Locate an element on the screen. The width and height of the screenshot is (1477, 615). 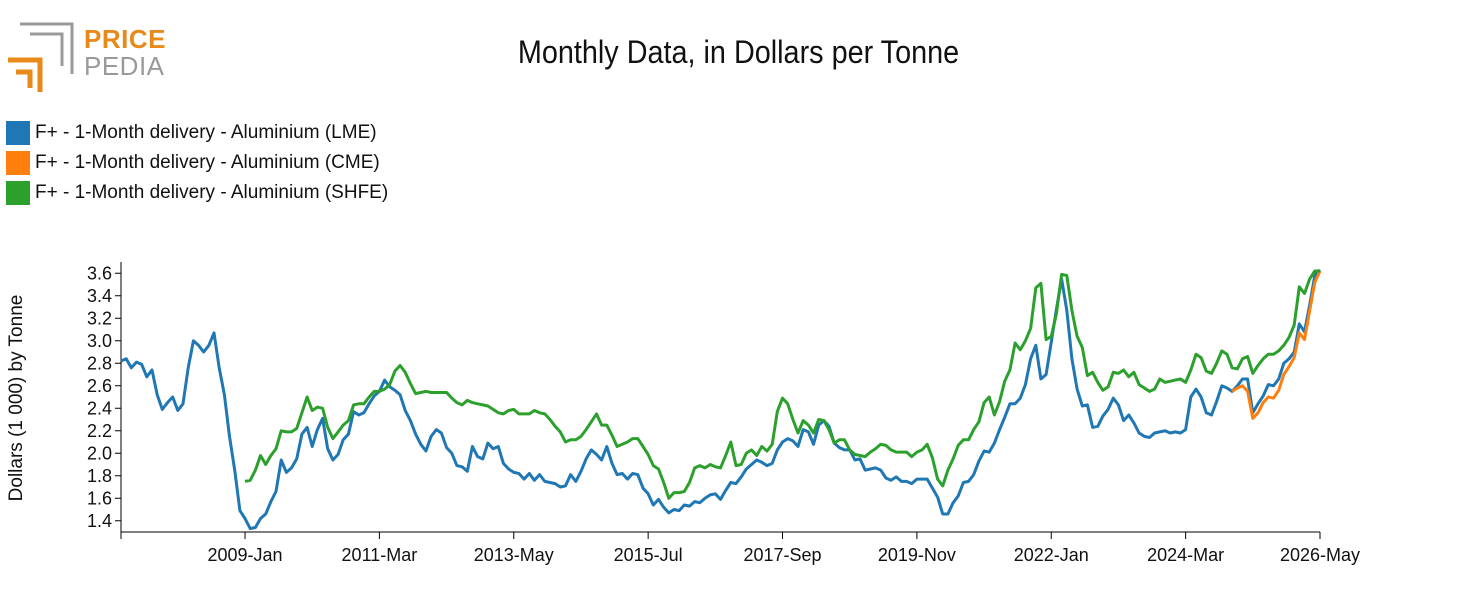
x-tick-label: 2009-Jan is located at coordinates (245, 555).